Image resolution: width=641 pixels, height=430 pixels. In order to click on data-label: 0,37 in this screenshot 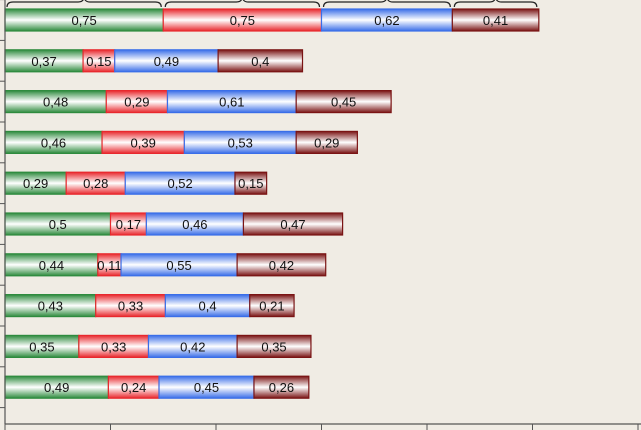, I will do `click(43, 61)`.